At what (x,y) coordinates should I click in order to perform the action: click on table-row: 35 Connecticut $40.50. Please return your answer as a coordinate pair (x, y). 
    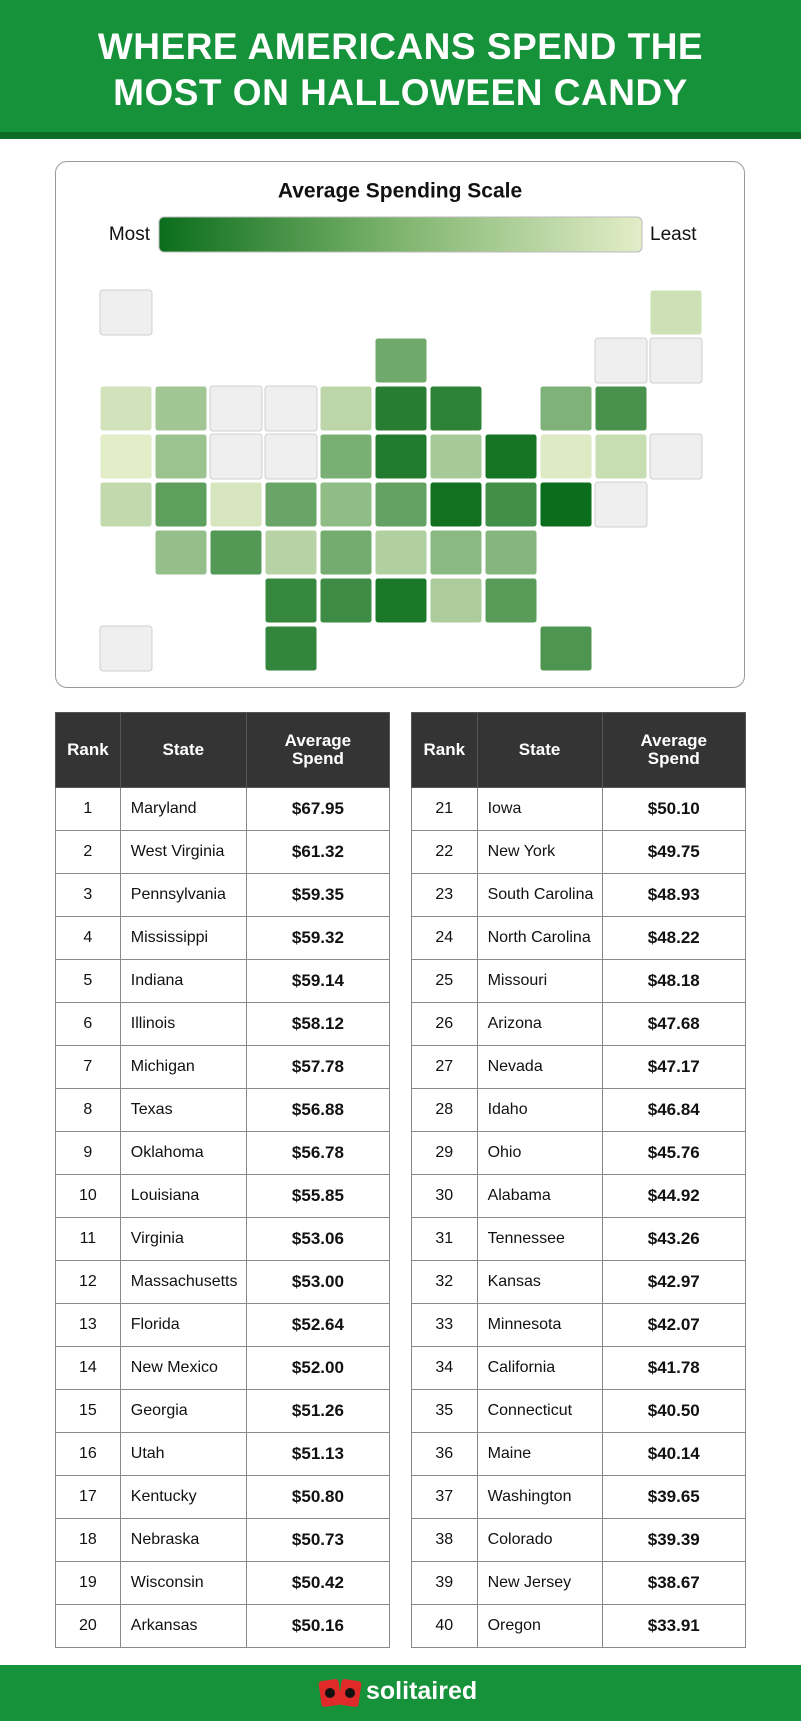
    Looking at the image, I should click on (579, 1411).